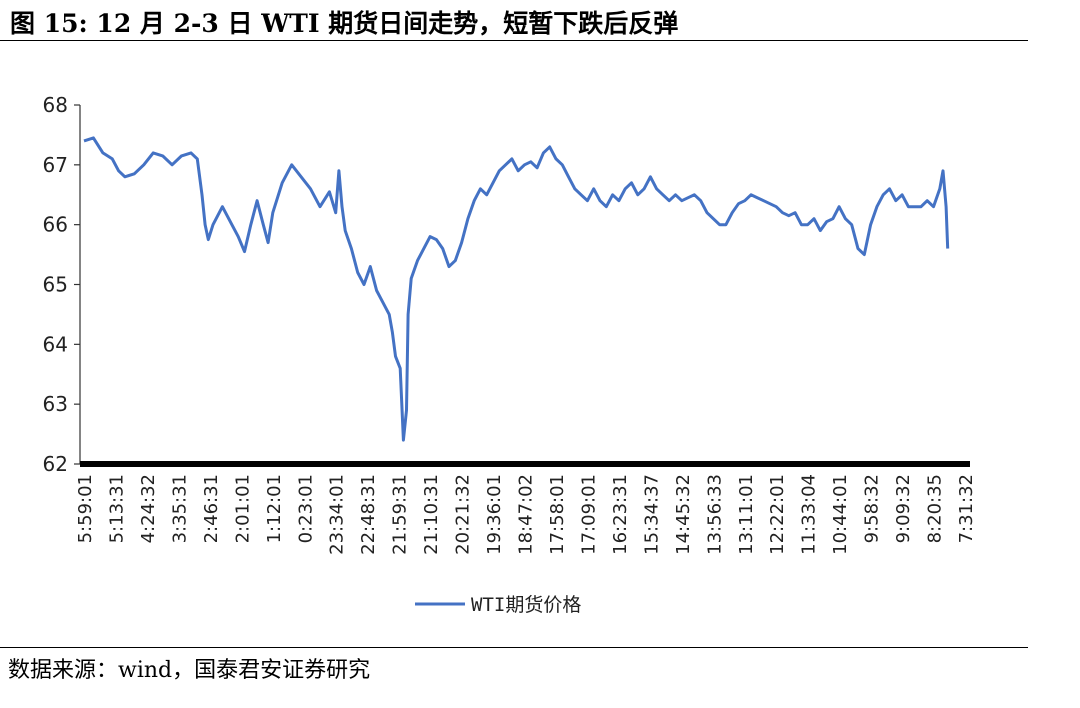 This screenshot has width=1080, height=708. I want to click on x-tick-label: 3:35:31, so click(179, 508).